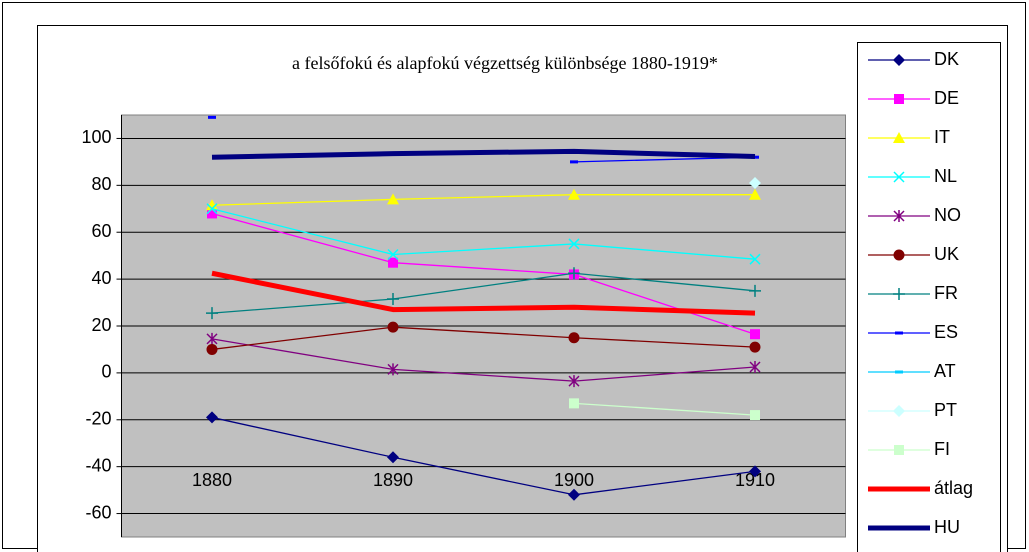 The height and width of the screenshot is (552, 1029). Describe the element at coordinates (101, 184) in the screenshot. I see `y-tick-label: 80` at that location.